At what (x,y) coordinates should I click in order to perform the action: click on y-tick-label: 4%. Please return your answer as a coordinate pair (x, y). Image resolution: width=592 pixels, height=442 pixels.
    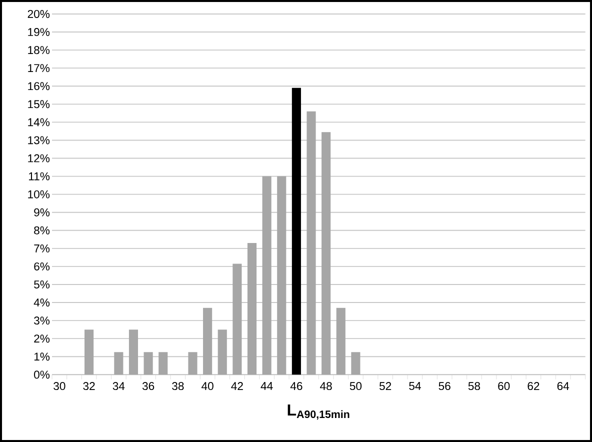
    Looking at the image, I should click on (42, 302).